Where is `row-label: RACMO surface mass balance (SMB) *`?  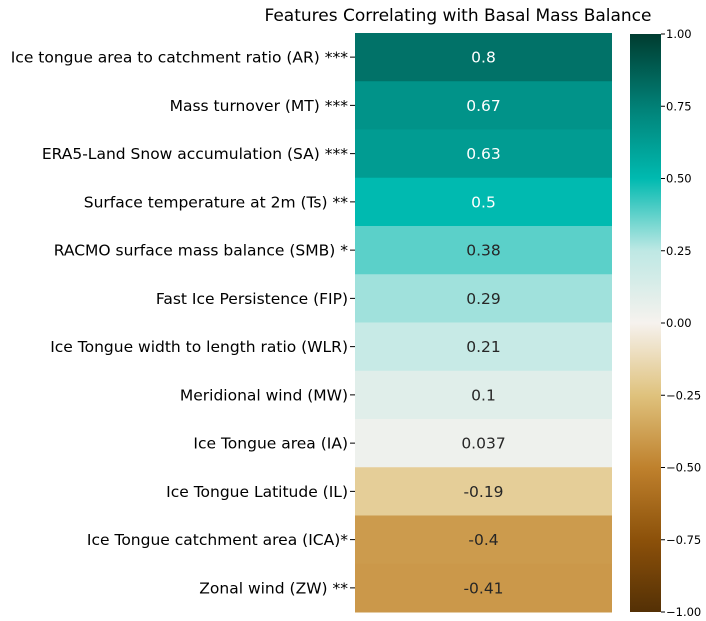 row-label: RACMO surface mass balance (SMB) * is located at coordinates (201, 251).